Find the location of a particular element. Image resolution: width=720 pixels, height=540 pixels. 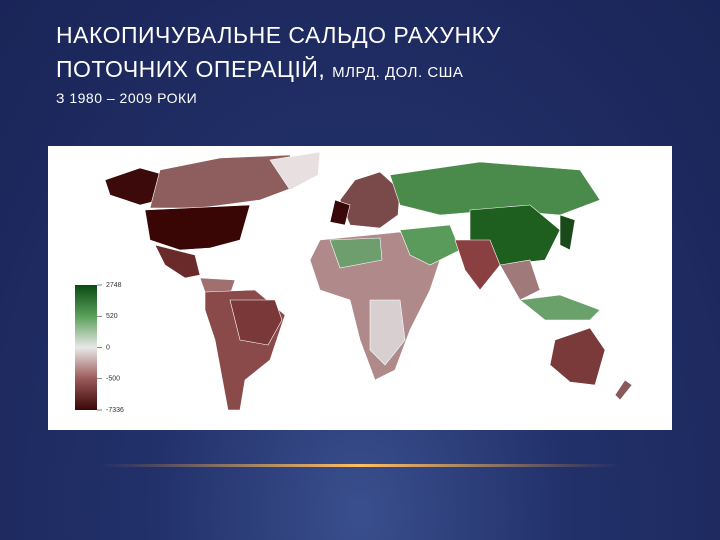

legend-tick-label: 0 is located at coordinates (108, 347).